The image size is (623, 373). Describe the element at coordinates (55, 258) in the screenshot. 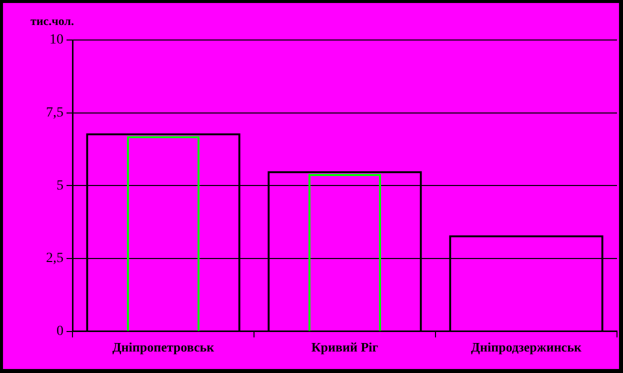

I see `y-tick-label: 2,5` at that location.